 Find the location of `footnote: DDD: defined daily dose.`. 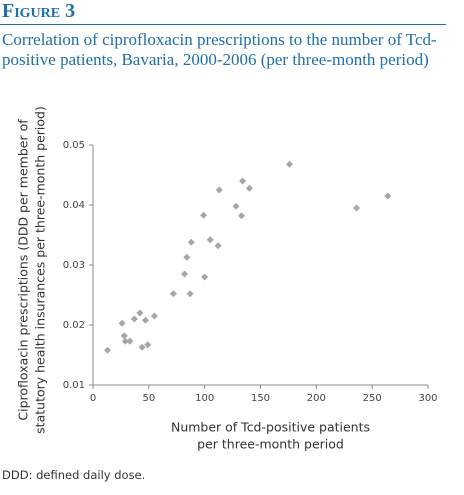

footnote: DDD: defined daily dose. is located at coordinates (74, 475).